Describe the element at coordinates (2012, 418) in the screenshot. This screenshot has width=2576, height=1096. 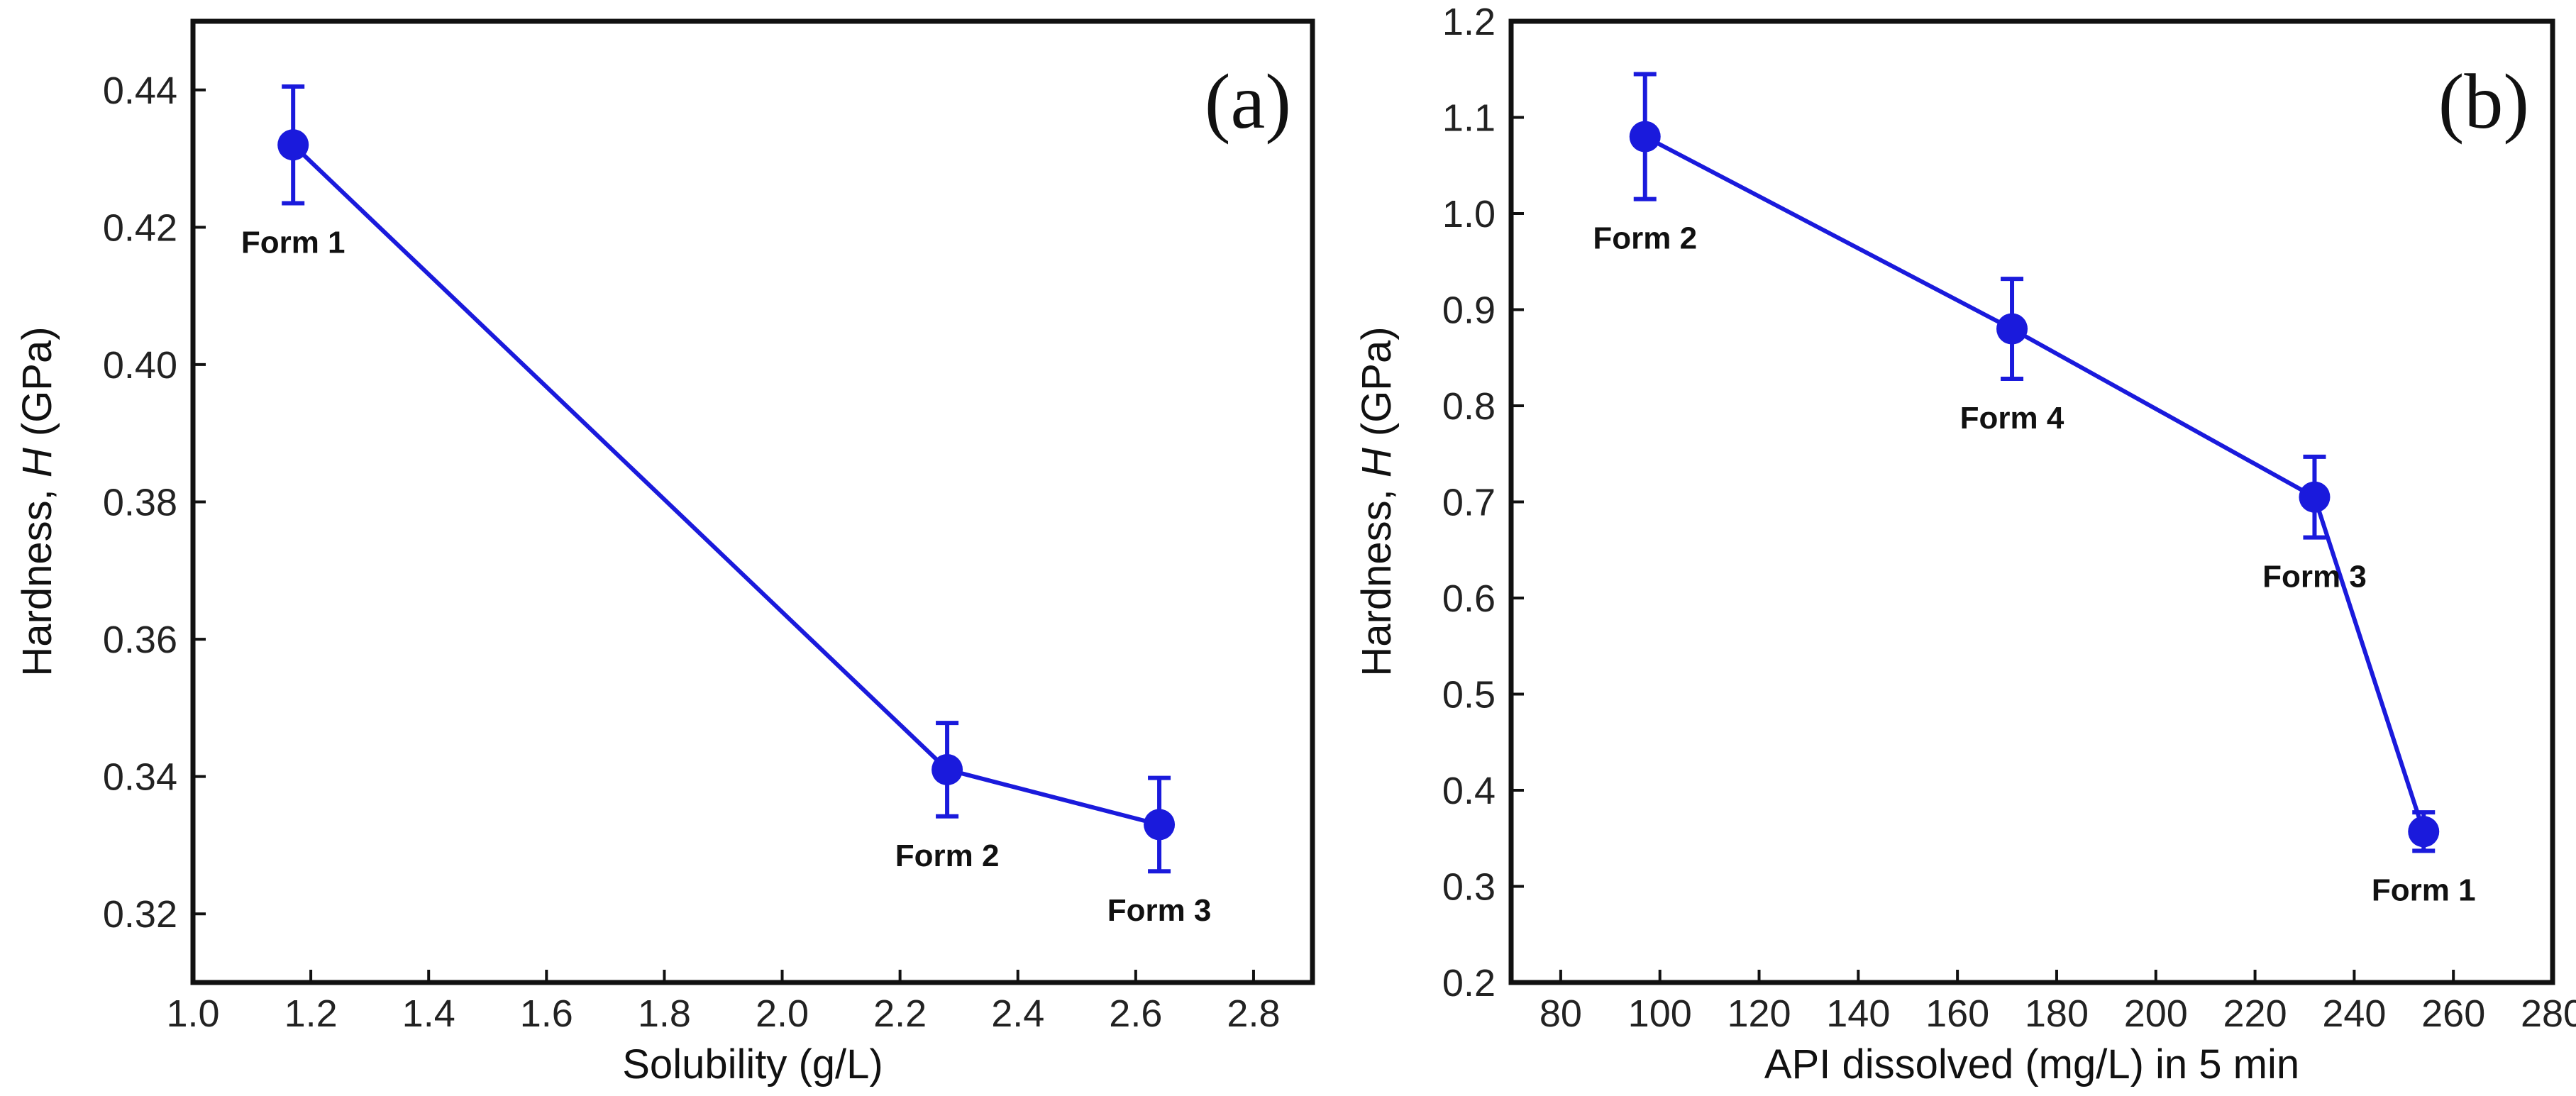
I see `point-label: Form 4` at that location.